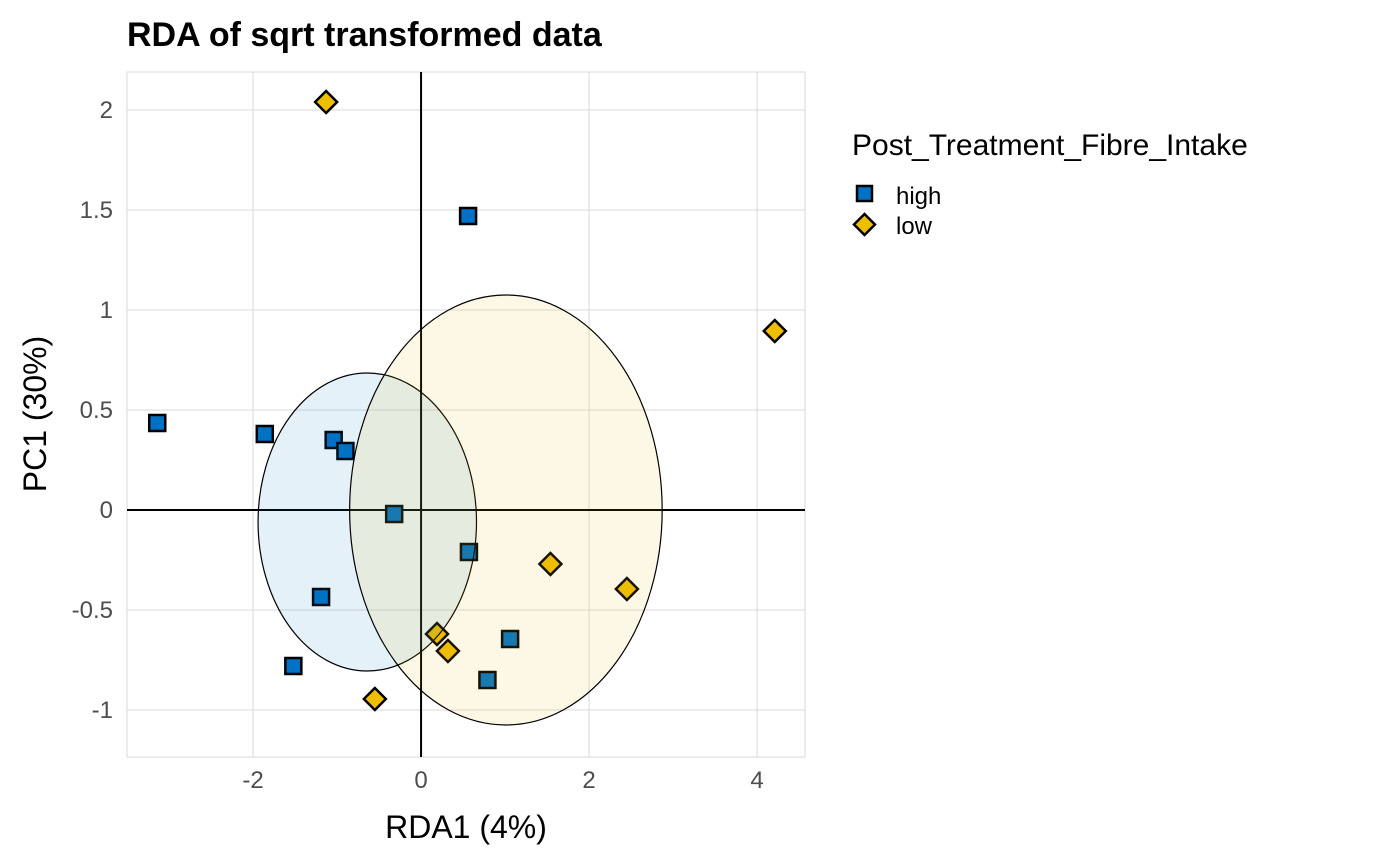 The width and height of the screenshot is (1400, 865). I want to click on y-tick-label: -1, so click(102, 710).